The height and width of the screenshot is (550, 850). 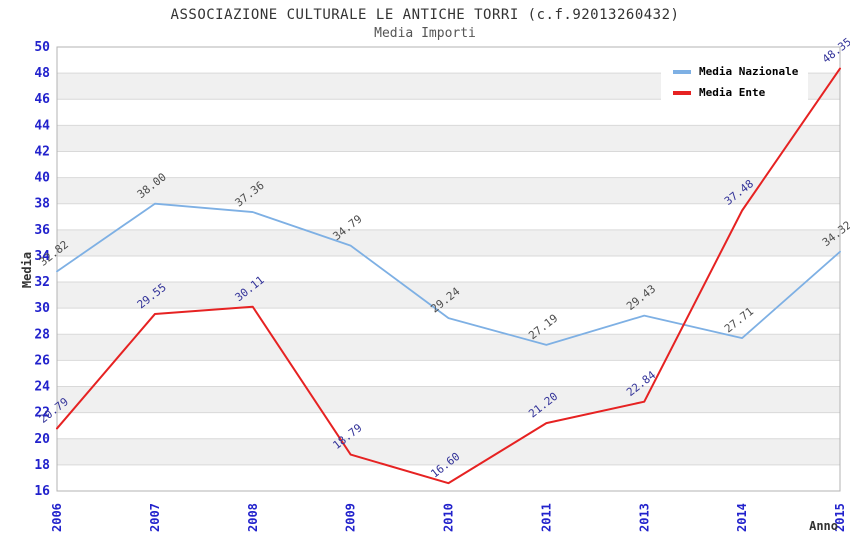 I want to click on x-axis-title: Anno, so click(x=823, y=526).